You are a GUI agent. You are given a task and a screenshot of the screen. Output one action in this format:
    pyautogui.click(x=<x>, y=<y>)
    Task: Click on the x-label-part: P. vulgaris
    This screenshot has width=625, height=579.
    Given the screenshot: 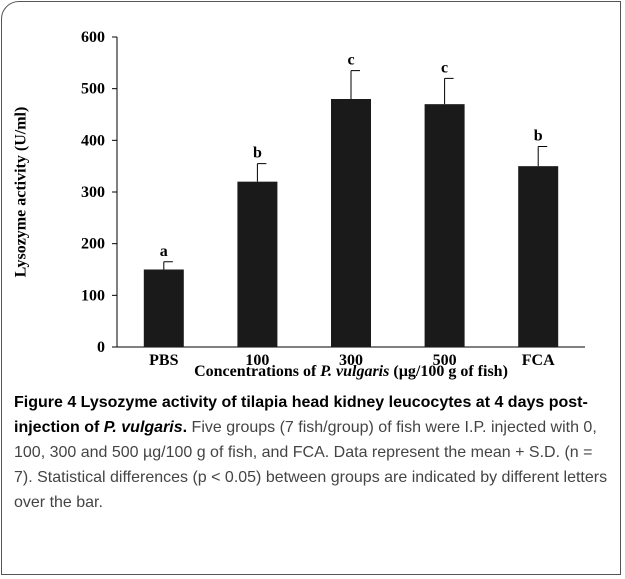 What is the action you would take?
    pyautogui.click(x=354, y=371)
    